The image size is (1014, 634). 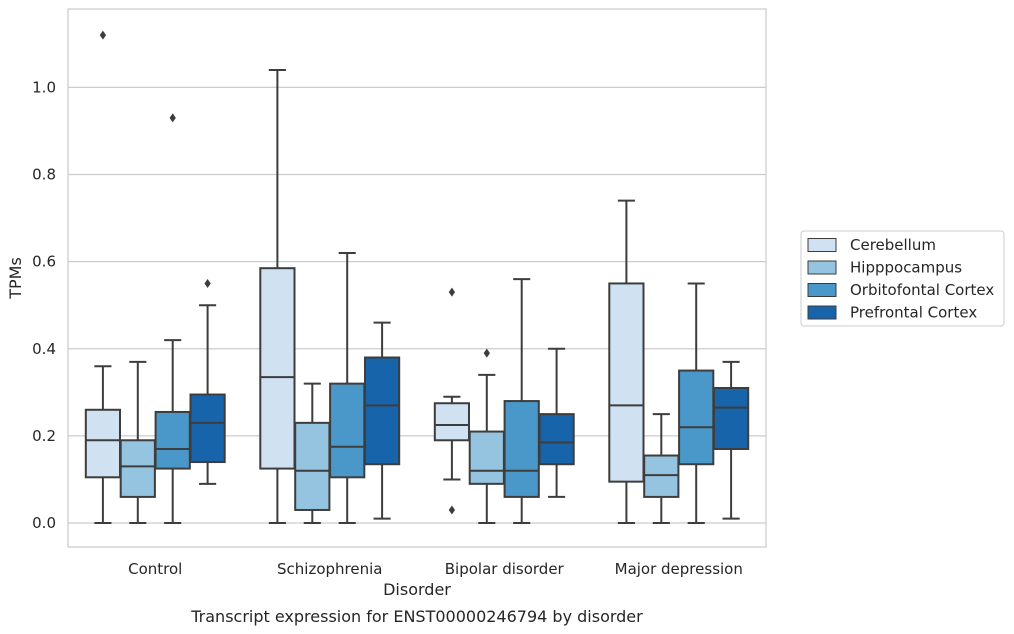 I want to click on y-tick-label: 0.8, so click(x=44, y=175).